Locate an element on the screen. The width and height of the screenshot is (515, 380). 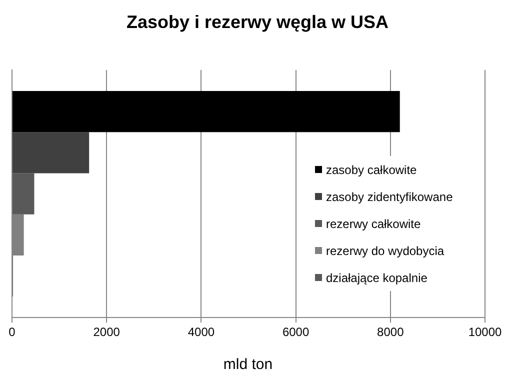
x-axis-title: mld ton is located at coordinates (248, 364).